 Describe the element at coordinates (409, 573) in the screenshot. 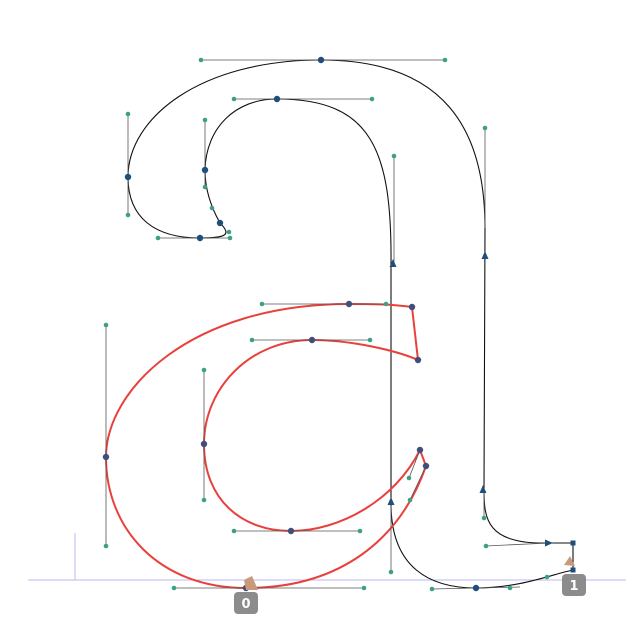

I see `start-markers` at that location.